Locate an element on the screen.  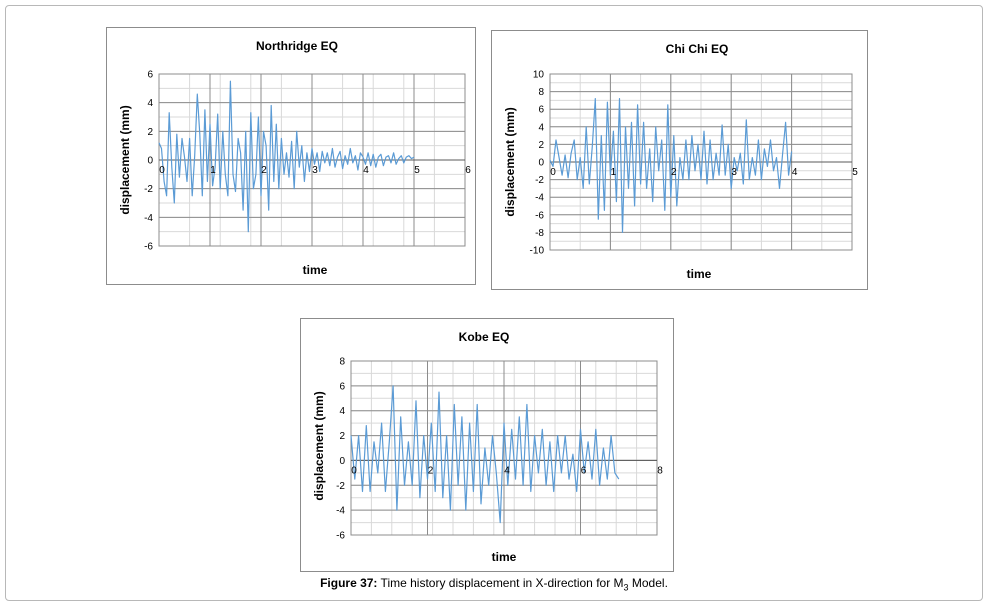
caption-text-after: Model. is located at coordinates (648, 583).